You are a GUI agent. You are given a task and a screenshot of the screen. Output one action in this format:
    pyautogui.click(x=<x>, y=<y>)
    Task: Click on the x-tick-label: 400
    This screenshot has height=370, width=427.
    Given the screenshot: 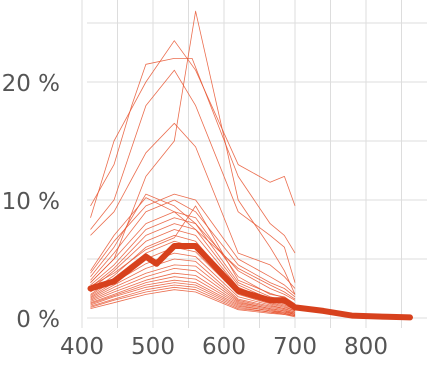 What is the action you would take?
    pyautogui.click(x=82, y=347)
    